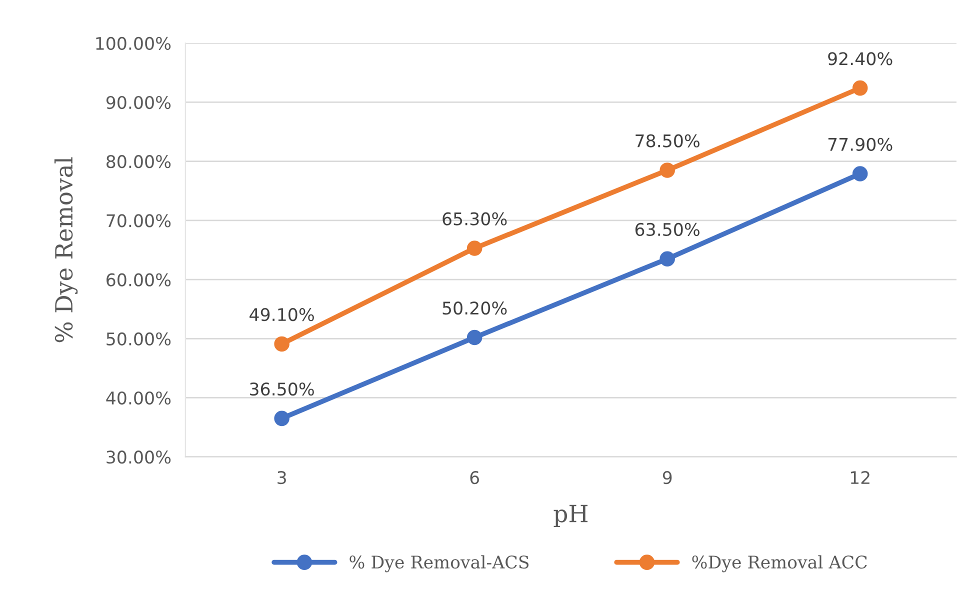 Image resolution: width=976 pixels, height=591 pixels. What do you see at coordinates (860, 477) in the screenshot?
I see `x-tick-label: 12` at bounding box center [860, 477].